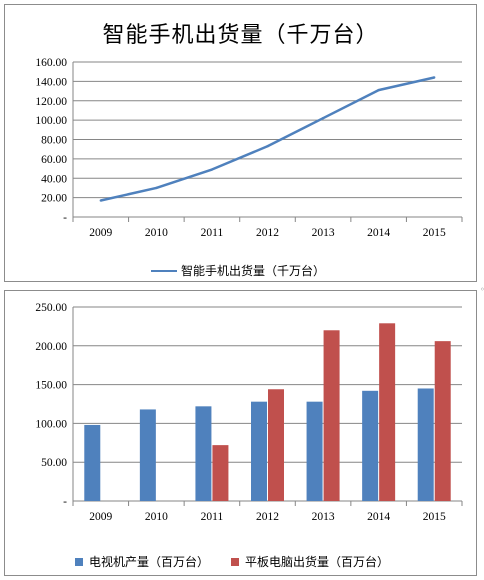 The width and height of the screenshot is (484, 580). I want to click on y-tick-label: 160.00, so click(51, 63).